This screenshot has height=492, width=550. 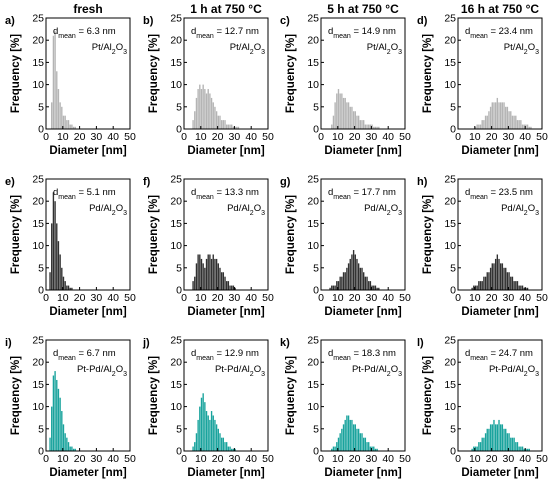 I want to click on panel-letter: c), so click(x=285, y=21).